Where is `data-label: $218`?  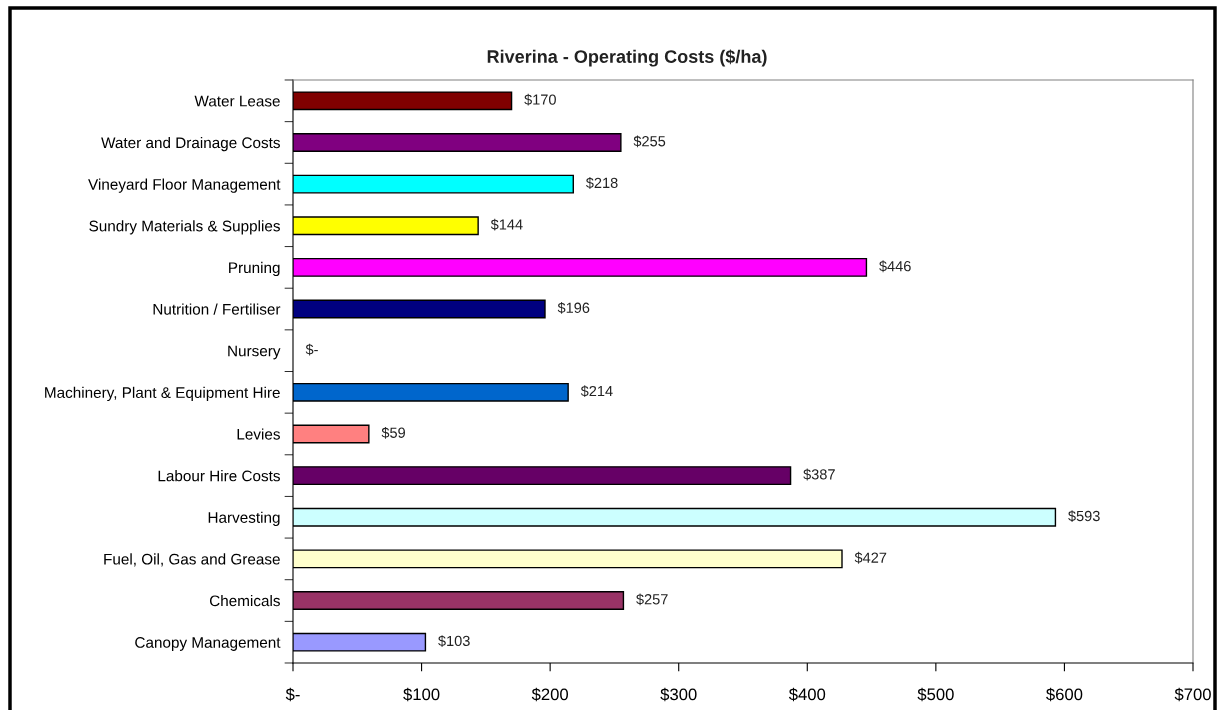 data-label: $218 is located at coordinates (601, 183).